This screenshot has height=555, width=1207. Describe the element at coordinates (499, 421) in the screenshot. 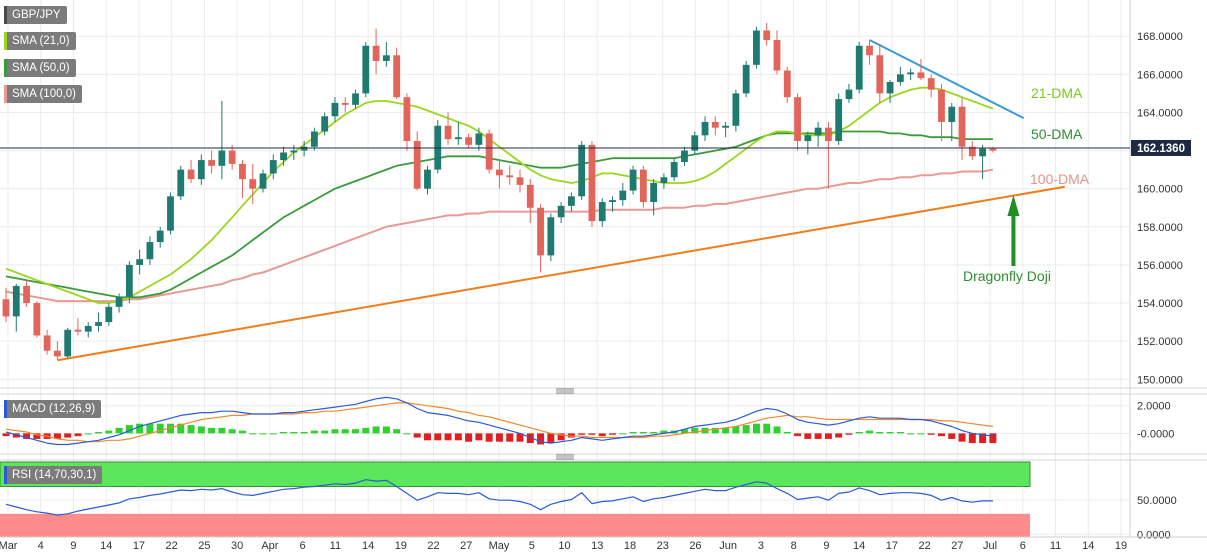

I see `macd-panel` at that location.